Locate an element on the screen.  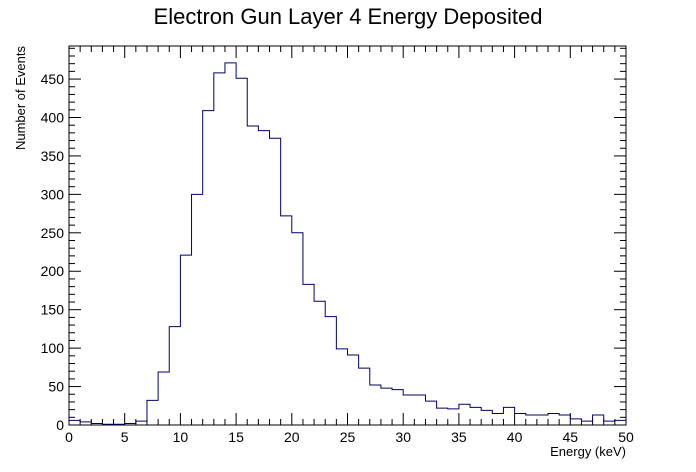
x-tick-label: 45 is located at coordinates (571, 437).